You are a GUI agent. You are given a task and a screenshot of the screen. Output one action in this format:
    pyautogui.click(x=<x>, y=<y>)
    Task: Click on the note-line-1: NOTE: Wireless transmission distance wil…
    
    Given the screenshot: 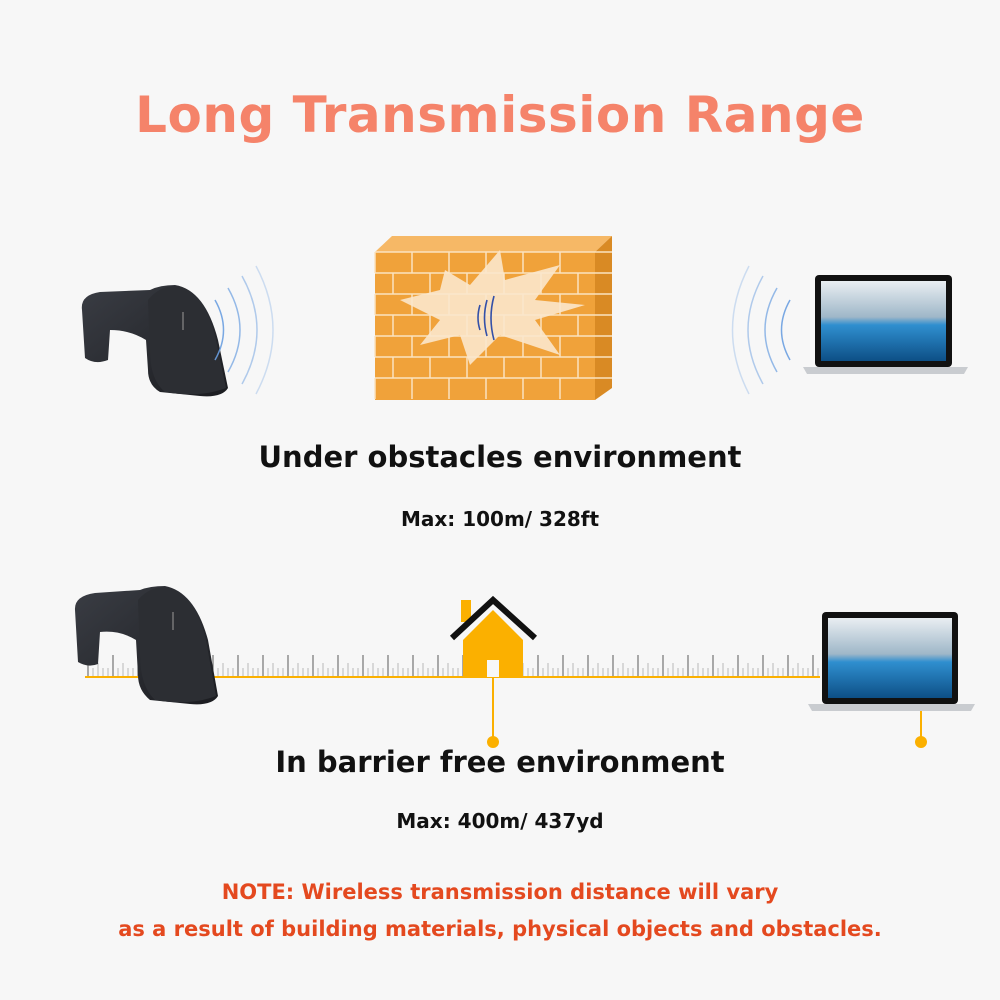 What is the action you would take?
    pyautogui.click(x=500, y=892)
    